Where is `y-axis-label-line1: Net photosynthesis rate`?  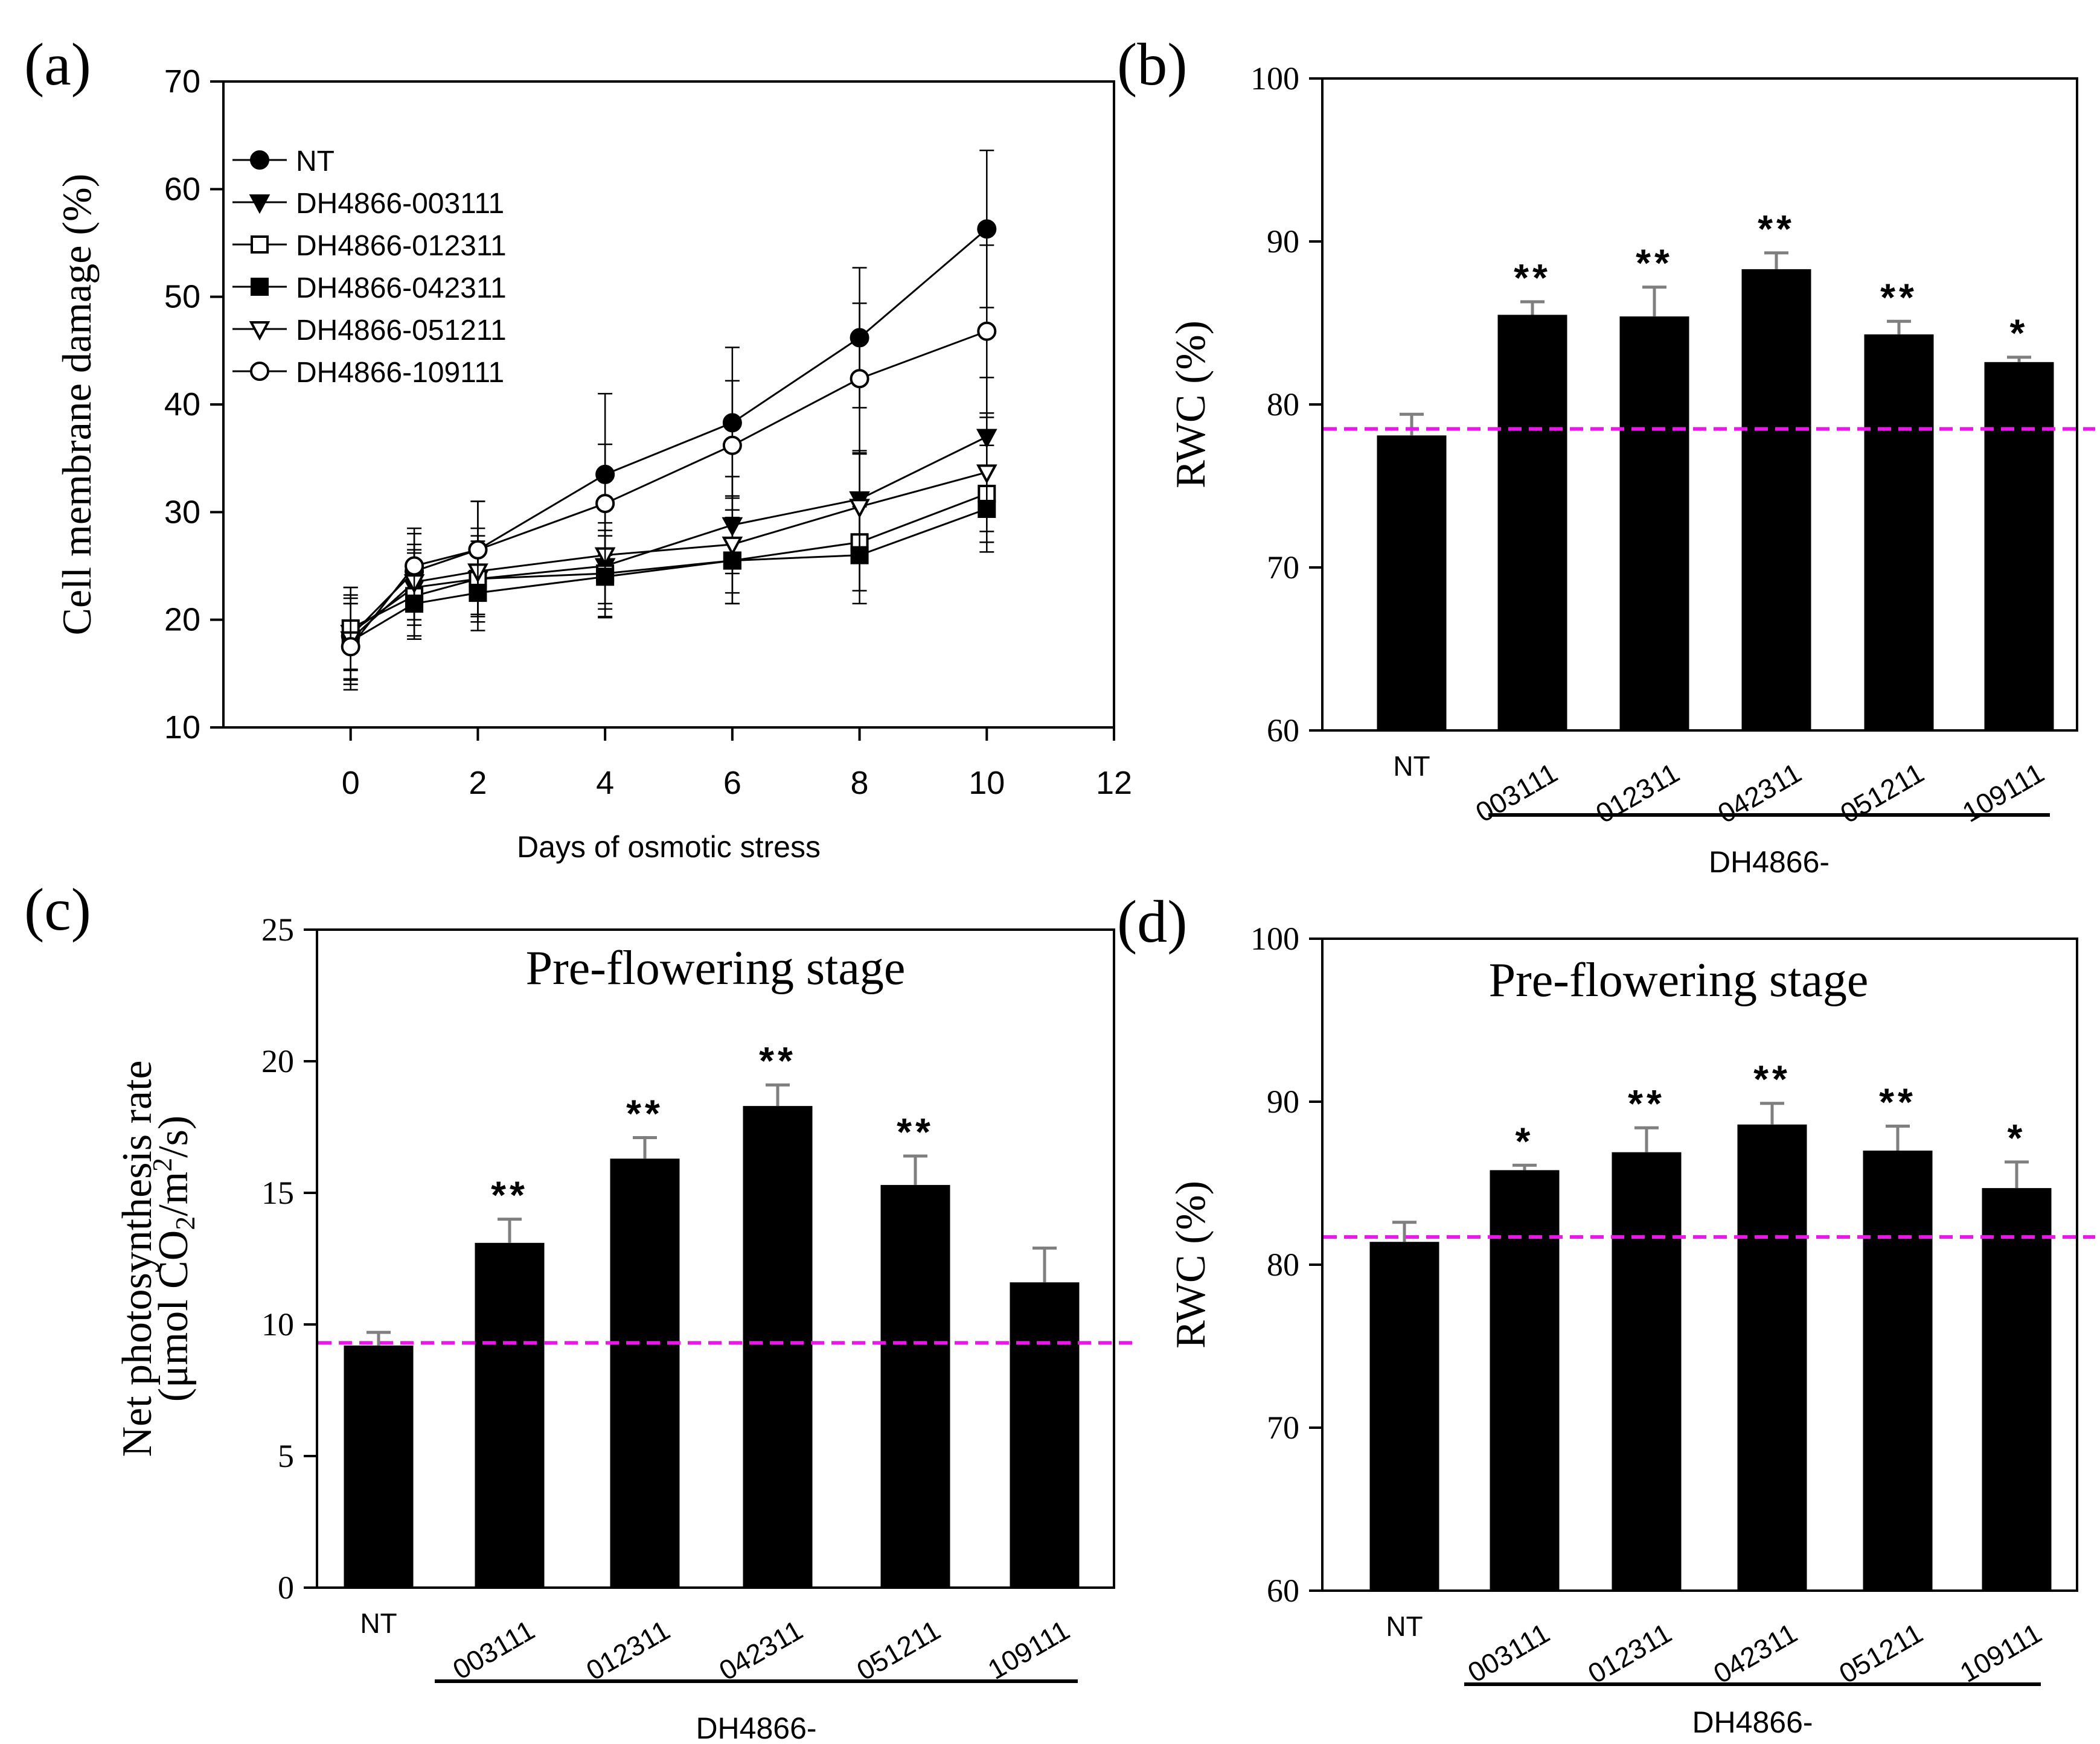
y-axis-label-line1: Net photosynthesis rate is located at coordinates (137, 1258).